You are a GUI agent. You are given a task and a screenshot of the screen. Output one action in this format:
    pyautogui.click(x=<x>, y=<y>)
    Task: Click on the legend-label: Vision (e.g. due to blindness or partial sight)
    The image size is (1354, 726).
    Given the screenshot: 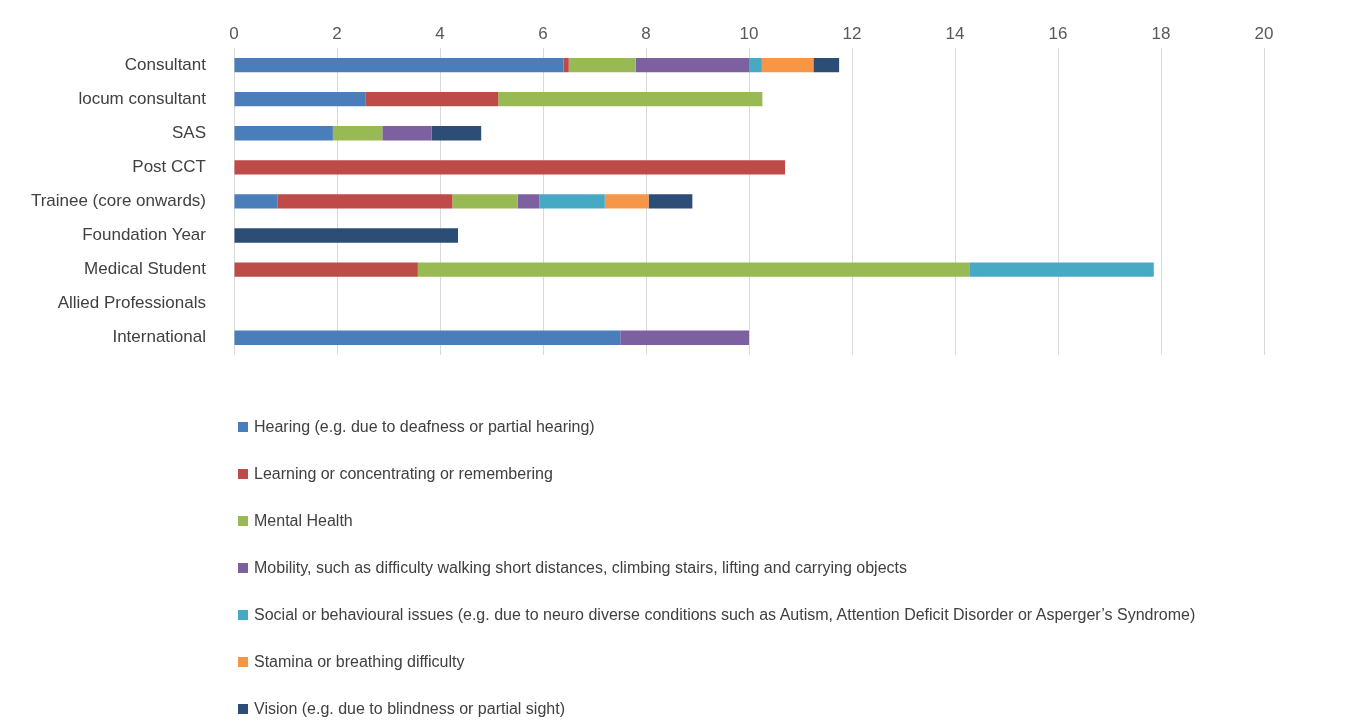 What is the action you would take?
    pyautogui.click(x=409, y=709)
    